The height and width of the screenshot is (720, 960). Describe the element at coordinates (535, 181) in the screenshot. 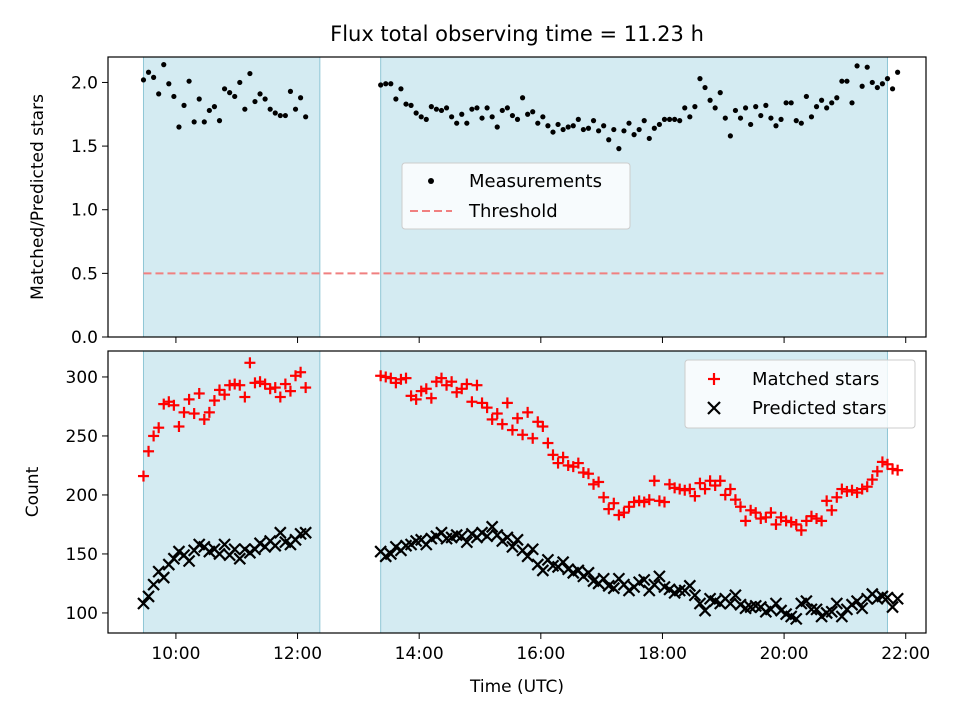

I see `legend-measurements: Measurements` at that location.